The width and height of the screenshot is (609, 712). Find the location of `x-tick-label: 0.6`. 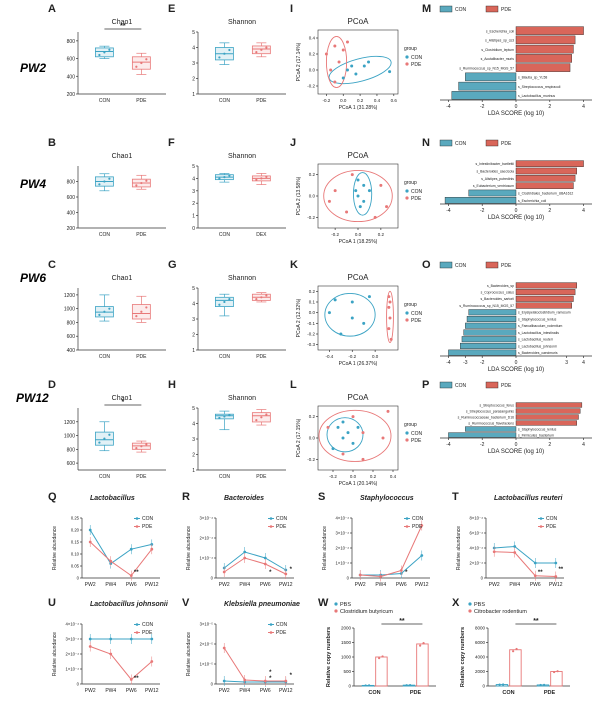

x-tick-label: 0.6 is located at coordinates (394, 100).